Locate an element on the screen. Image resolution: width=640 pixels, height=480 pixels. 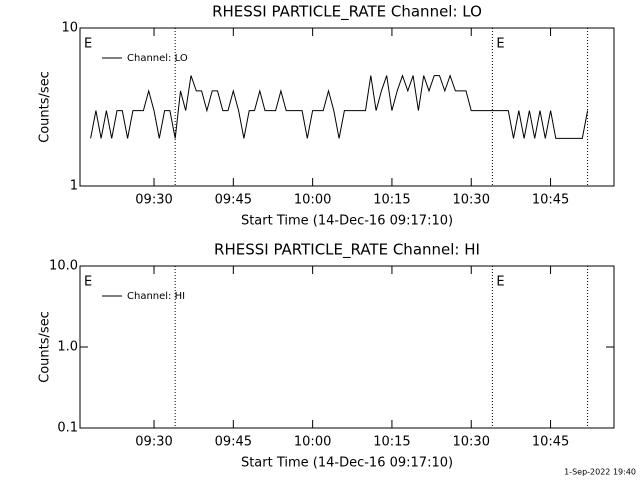
chart-title: RHESSI PARTICLE_RATE Channel: HI is located at coordinates (347, 250).